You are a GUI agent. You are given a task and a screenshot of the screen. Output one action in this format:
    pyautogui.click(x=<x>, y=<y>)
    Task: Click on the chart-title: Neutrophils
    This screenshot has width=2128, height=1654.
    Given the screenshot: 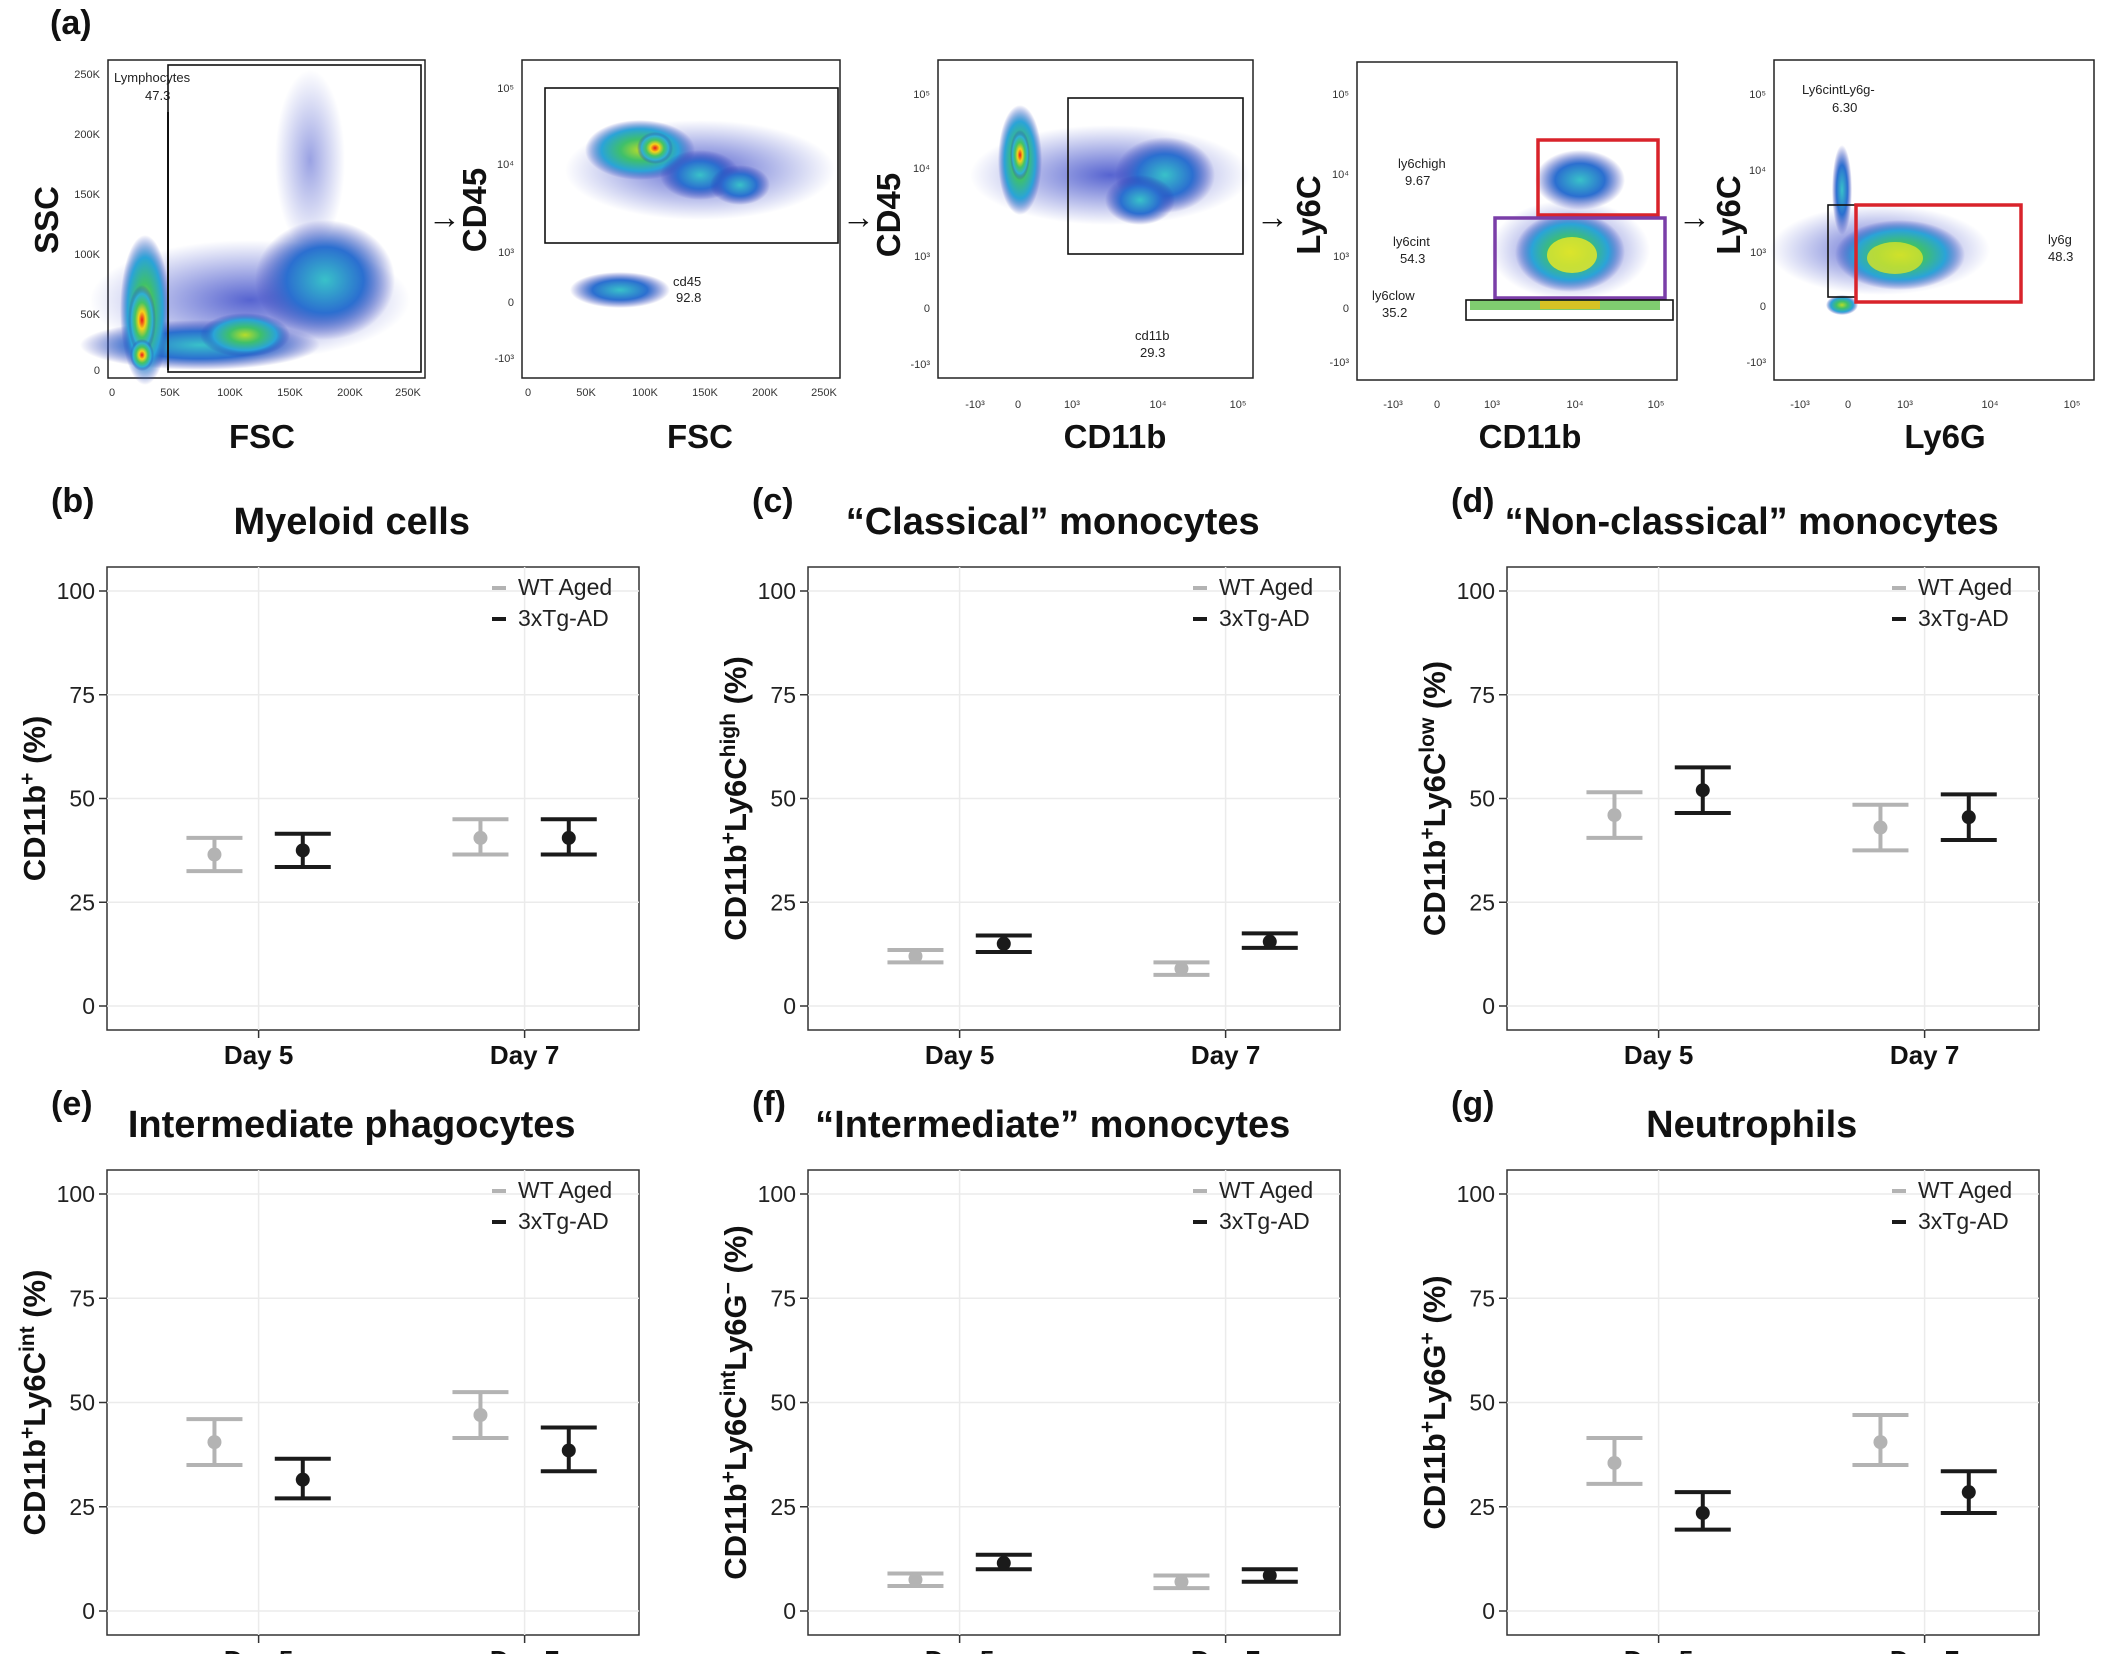 What is the action you would take?
    pyautogui.click(x=1751, y=1125)
    